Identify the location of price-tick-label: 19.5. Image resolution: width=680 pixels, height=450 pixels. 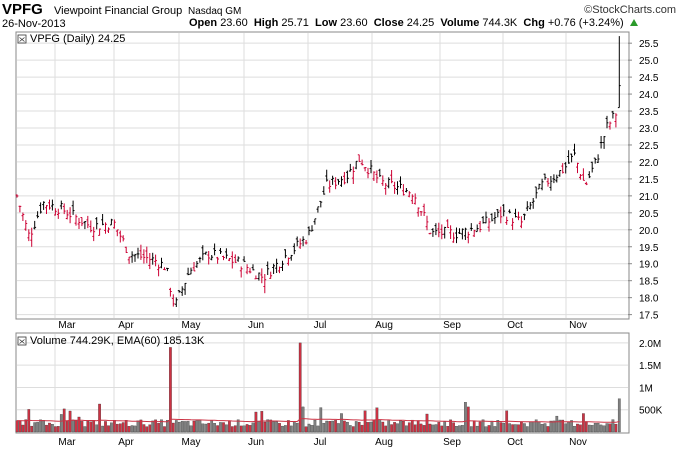
(649, 248).